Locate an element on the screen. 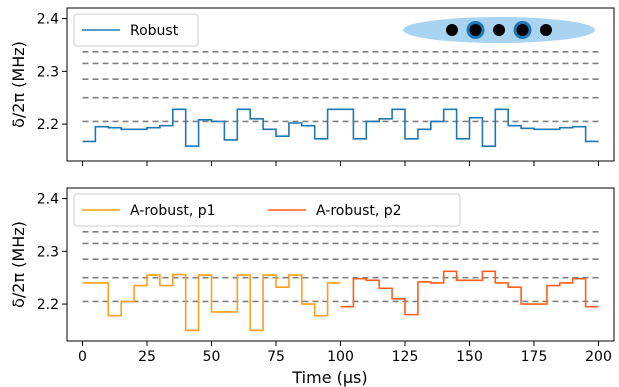 This screenshot has width=619, height=387. legend-label-robust: Robust is located at coordinates (154, 31).